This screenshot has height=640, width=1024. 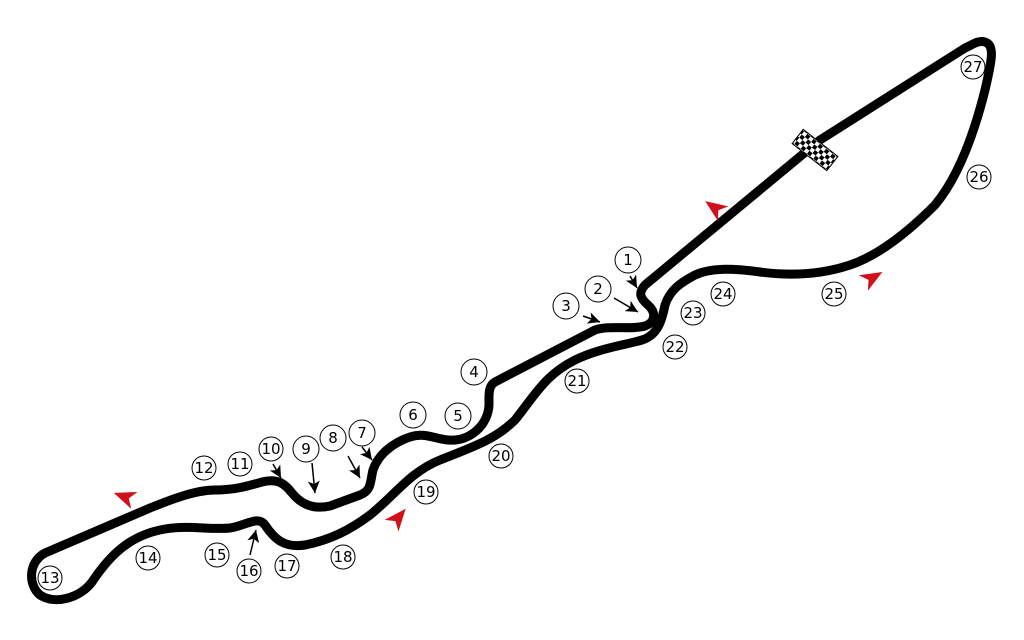 I want to click on turn-number: 3, so click(x=566, y=306).